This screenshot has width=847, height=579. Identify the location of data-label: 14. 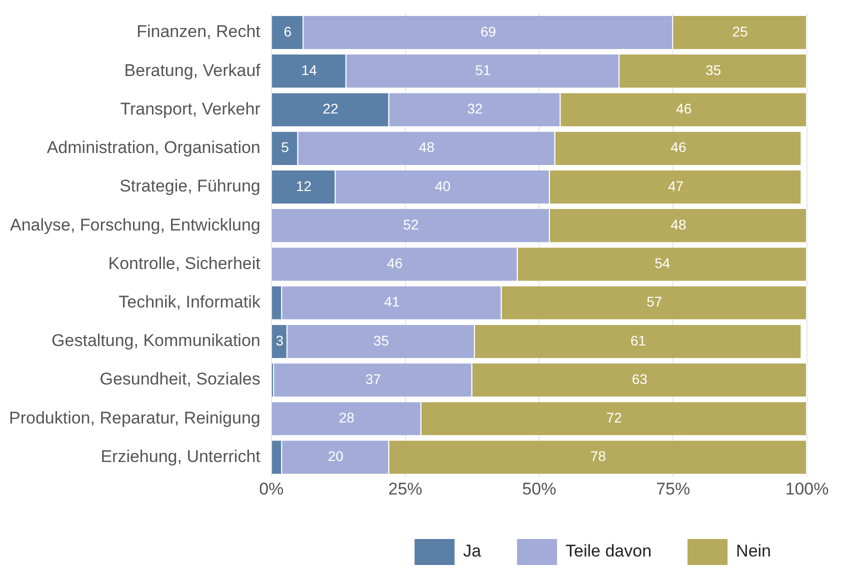
(309, 70).